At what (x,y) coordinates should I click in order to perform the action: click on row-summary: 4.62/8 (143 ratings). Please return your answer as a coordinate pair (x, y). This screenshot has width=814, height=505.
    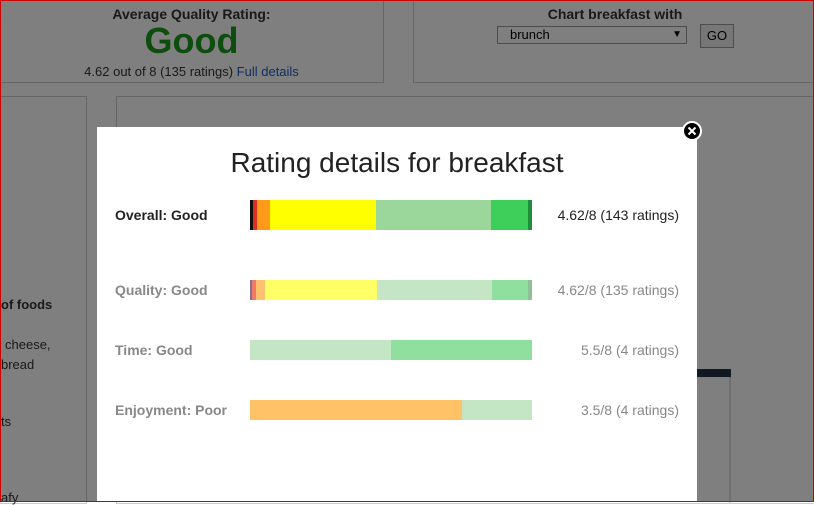
    Looking at the image, I should click on (618, 215).